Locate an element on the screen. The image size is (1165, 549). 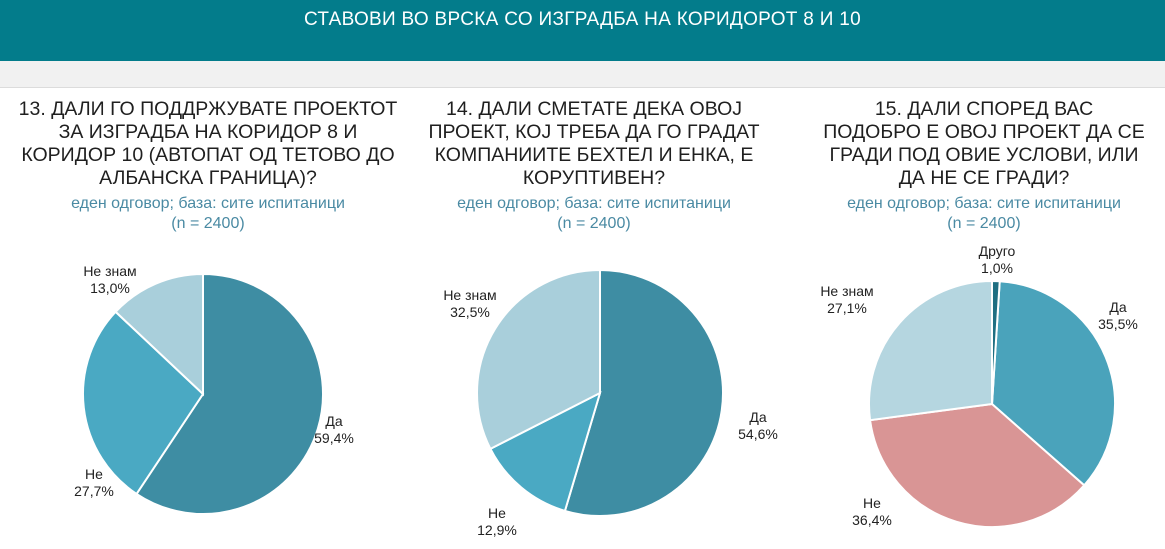
question-title-line: ГРАДИ ПОД ОВИЕ УСЛОВИ, ИЛИ is located at coordinates (984, 155).